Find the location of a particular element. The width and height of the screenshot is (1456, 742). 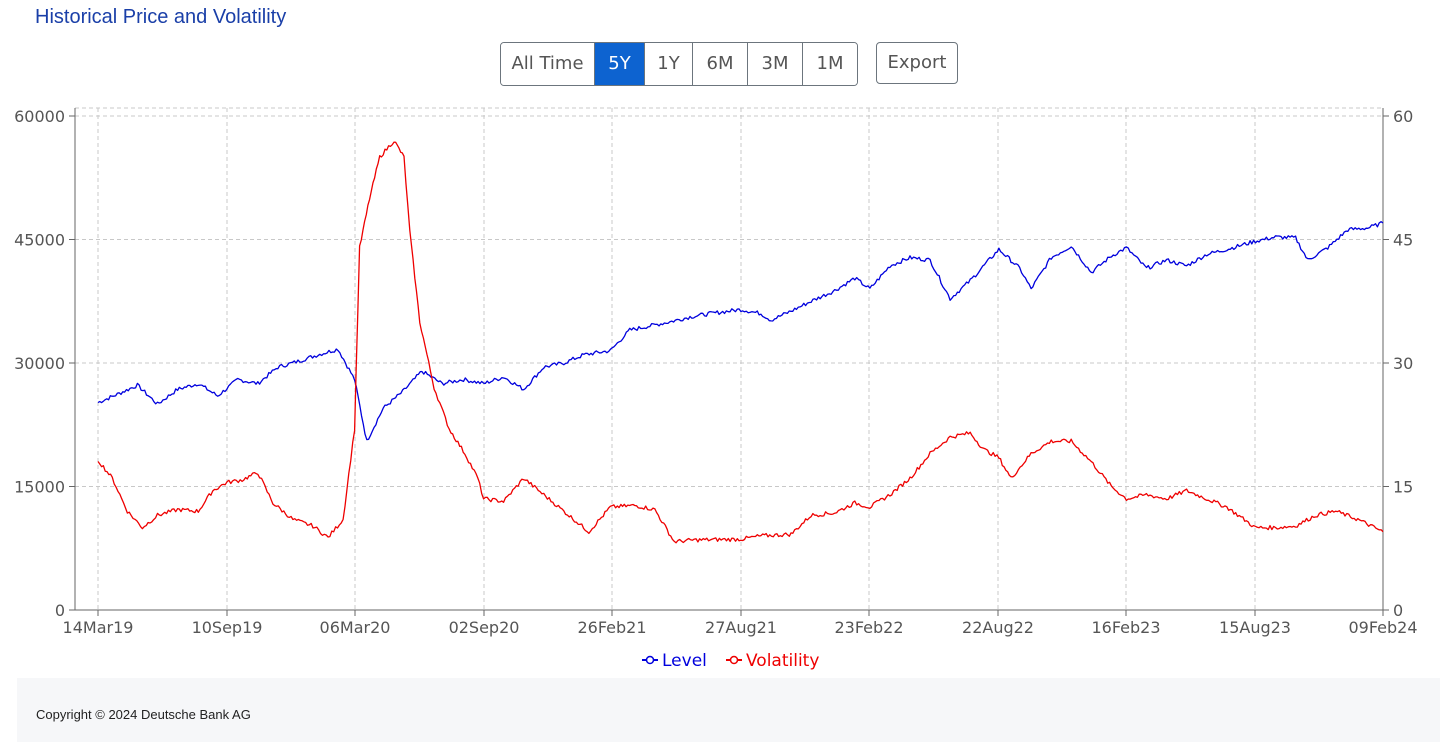

range-3m-button: 3M is located at coordinates (775, 64).